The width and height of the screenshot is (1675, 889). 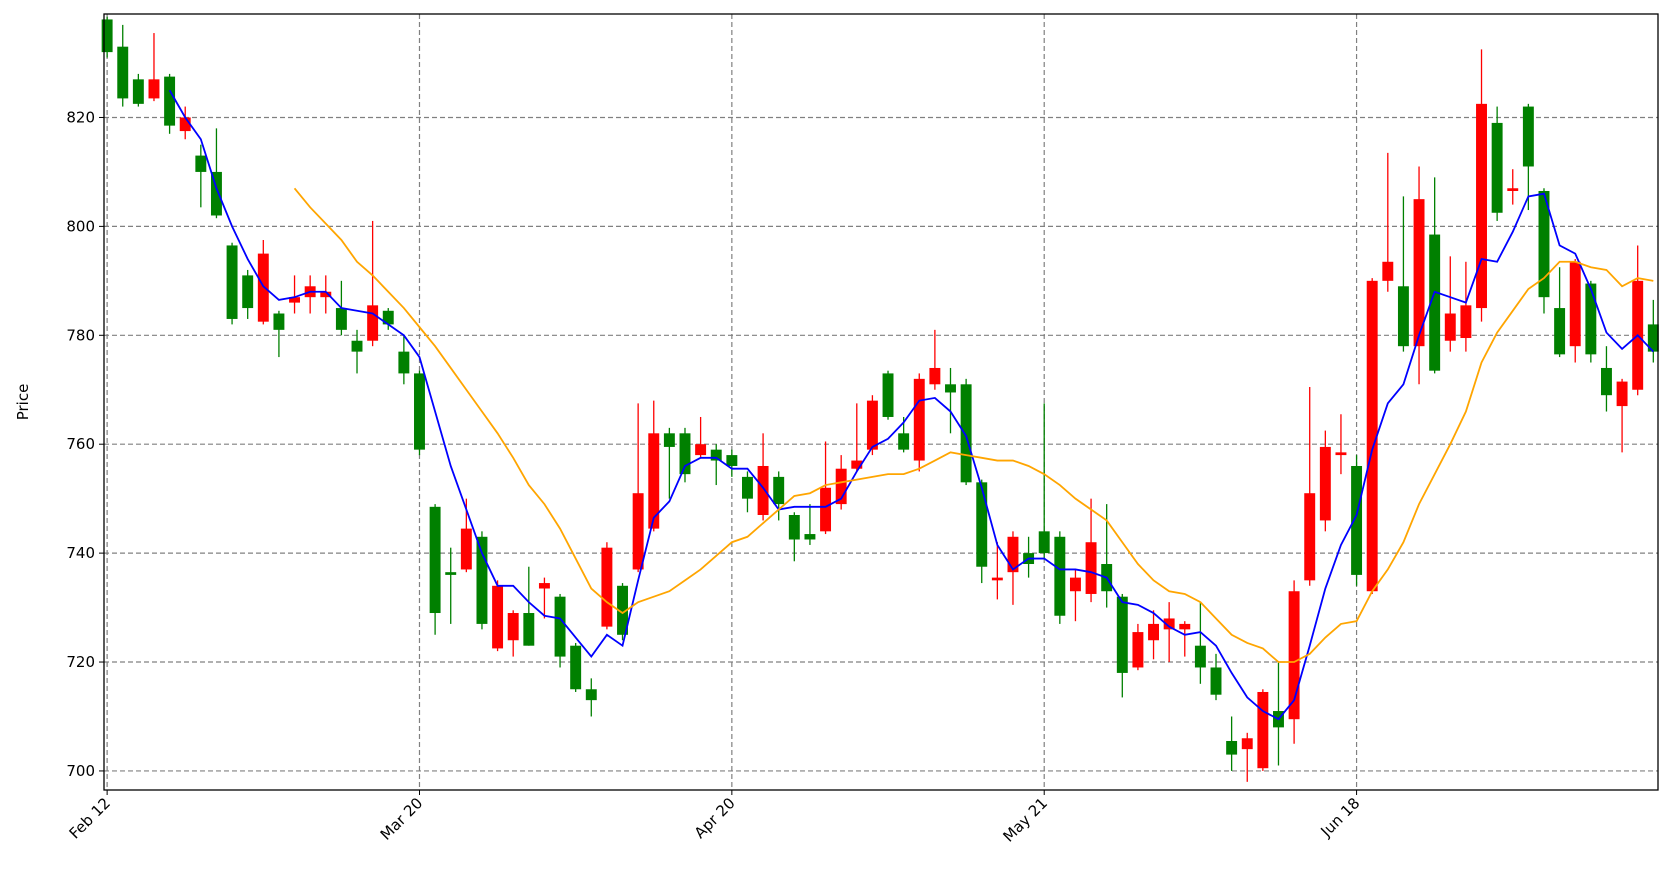 I want to click on x-tick-label: May 21, so click(x=1026, y=820).